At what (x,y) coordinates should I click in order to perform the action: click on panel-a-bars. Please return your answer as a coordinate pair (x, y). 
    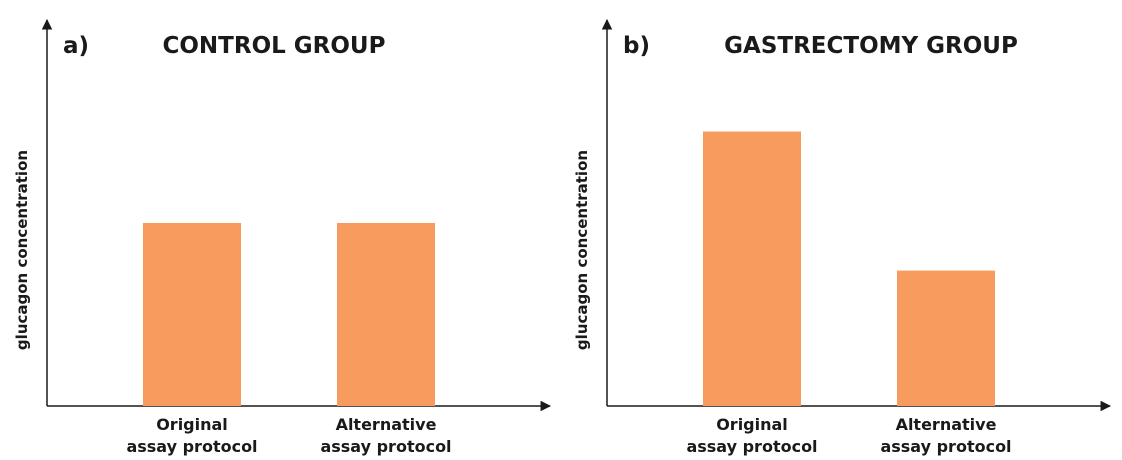
    Looking at the image, I should click on (289, 314).